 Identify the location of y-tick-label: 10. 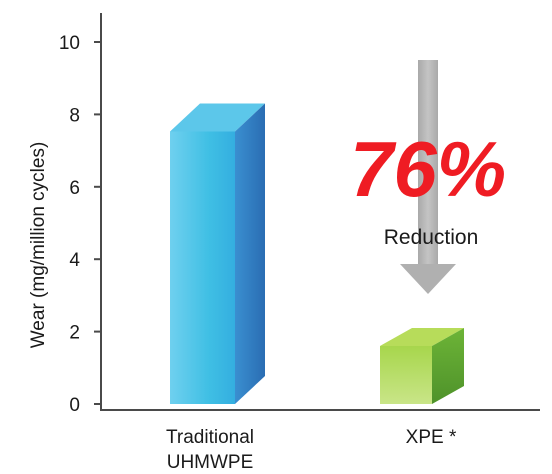
(69, 43).